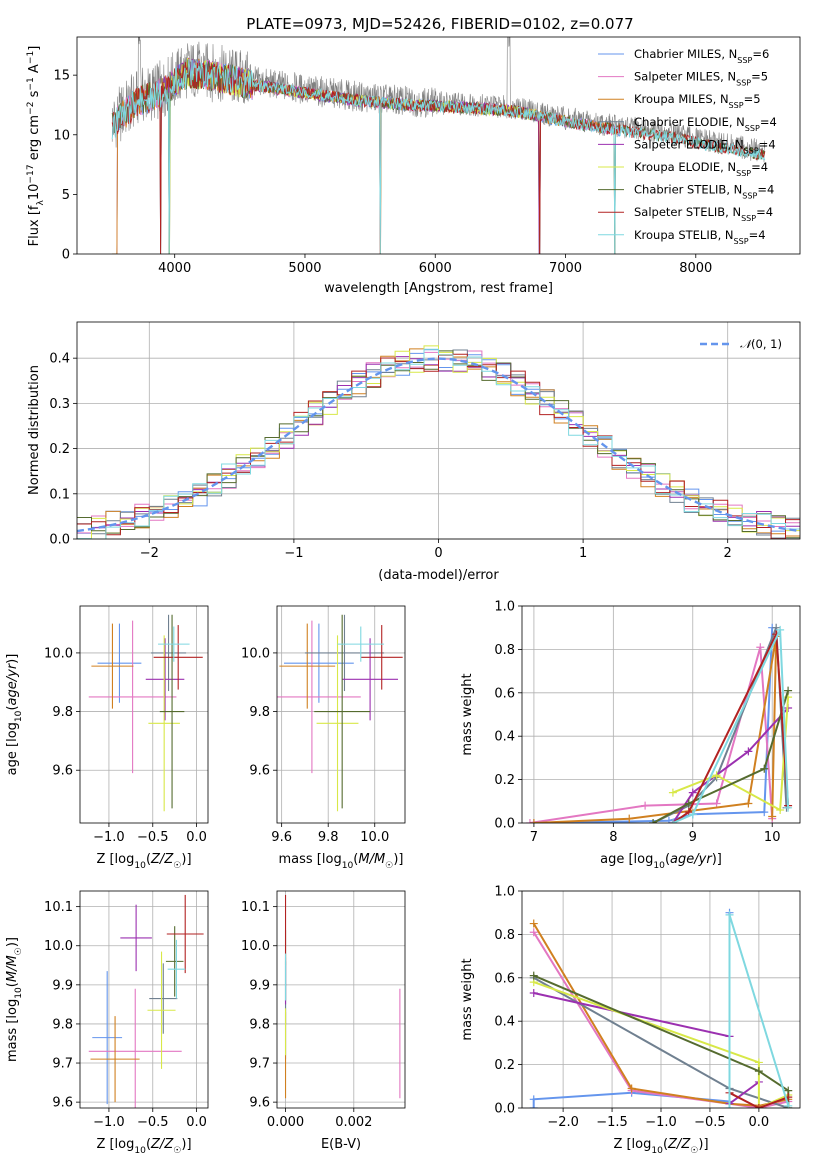 The image size is (819, 1170). Describe the element at coordinates (693, 837) in the screenshot. I see `x-tick-label: 9` at that location.